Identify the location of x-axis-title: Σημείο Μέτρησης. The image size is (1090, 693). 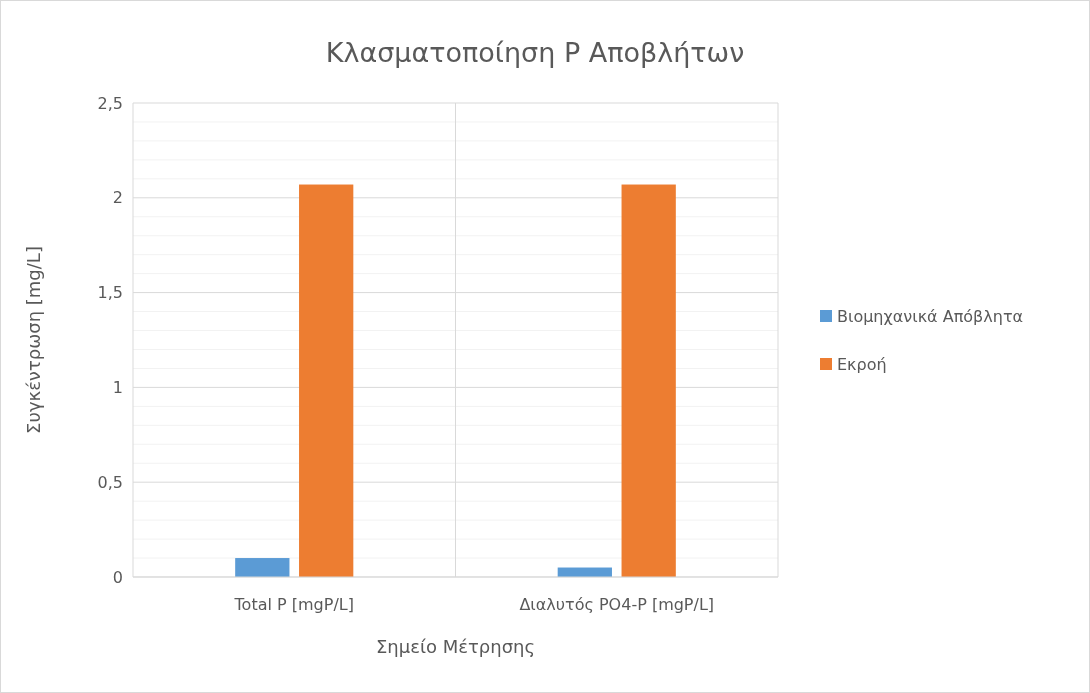
(455, 646).